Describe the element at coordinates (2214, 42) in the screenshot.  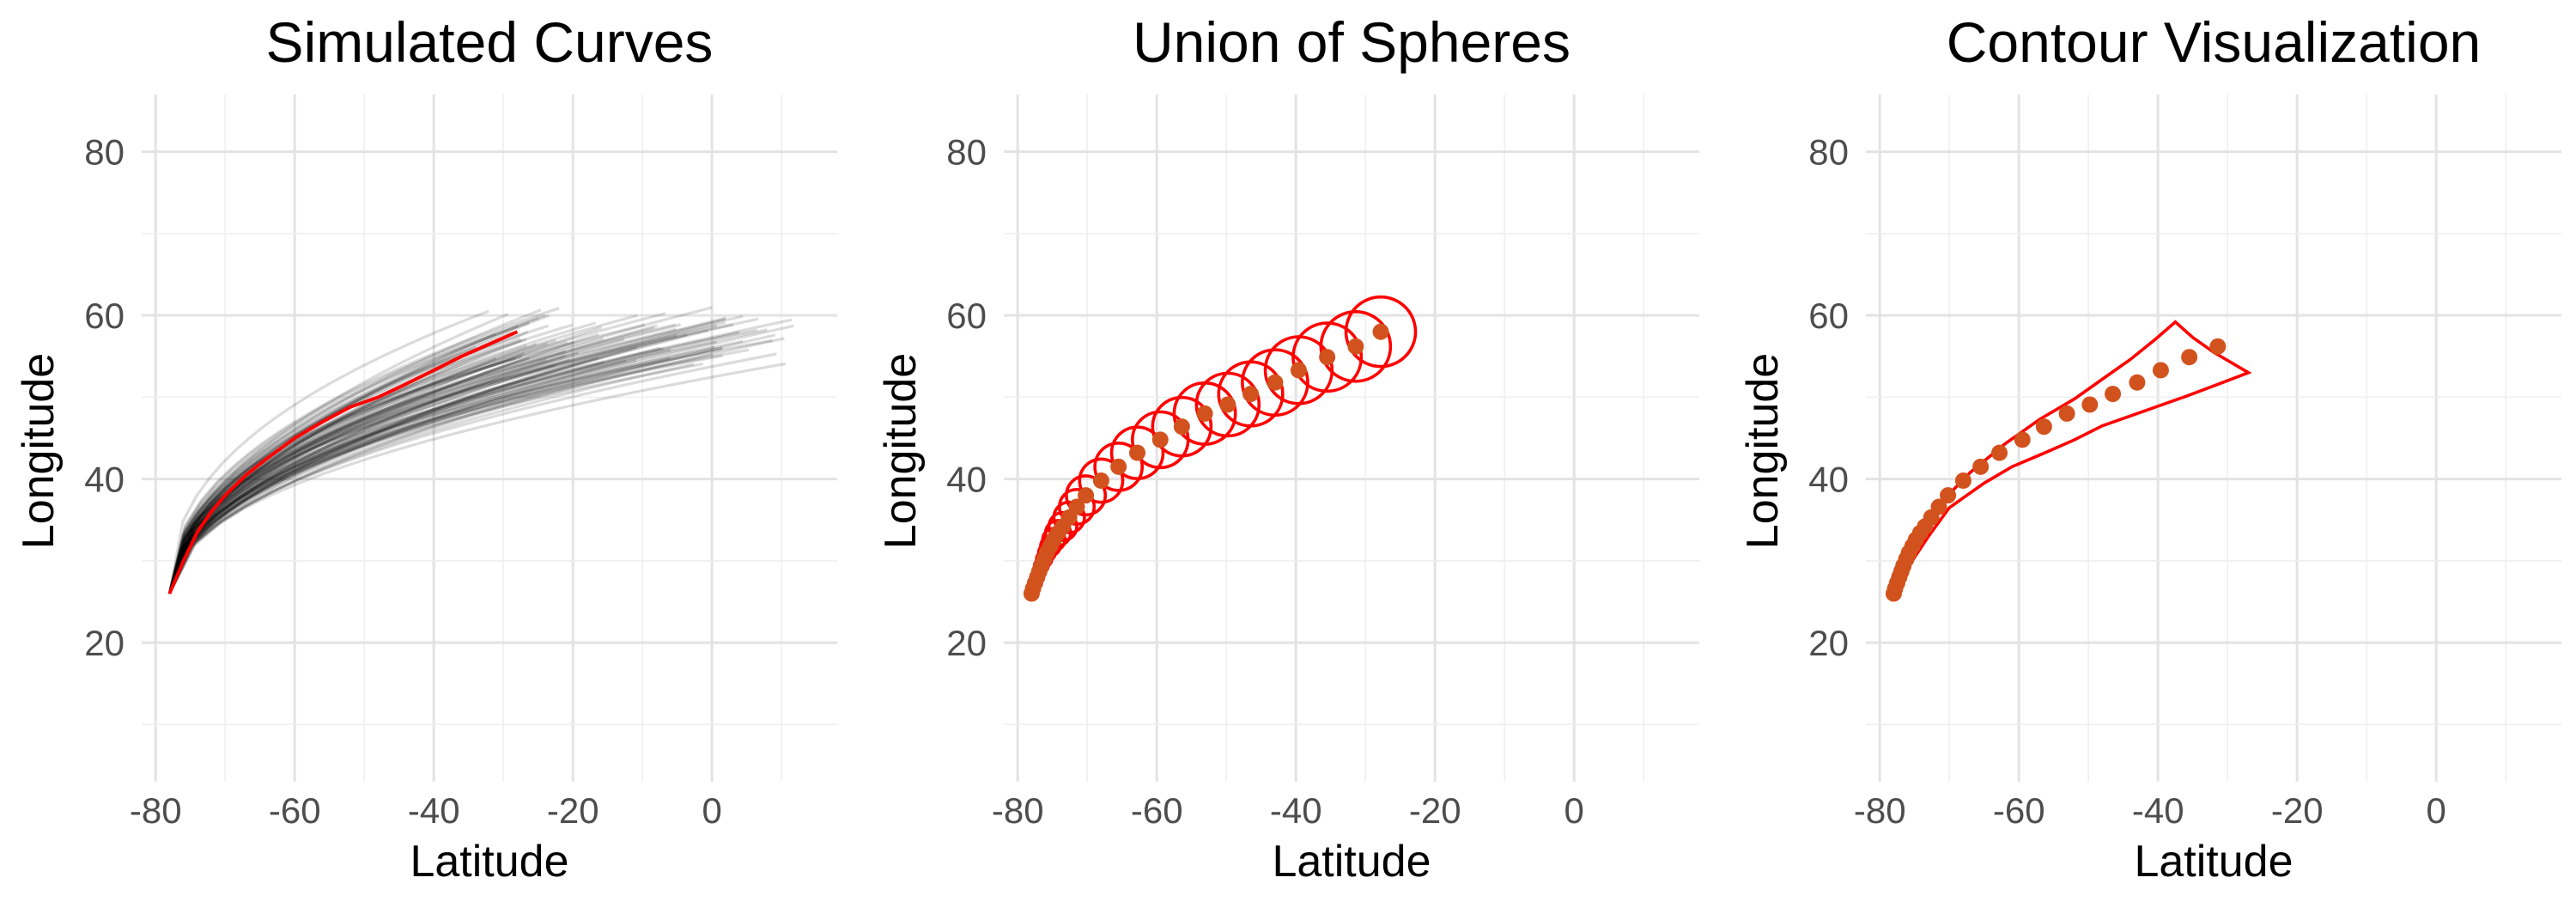
I see `panel-title: Contour Visualization` at that location.